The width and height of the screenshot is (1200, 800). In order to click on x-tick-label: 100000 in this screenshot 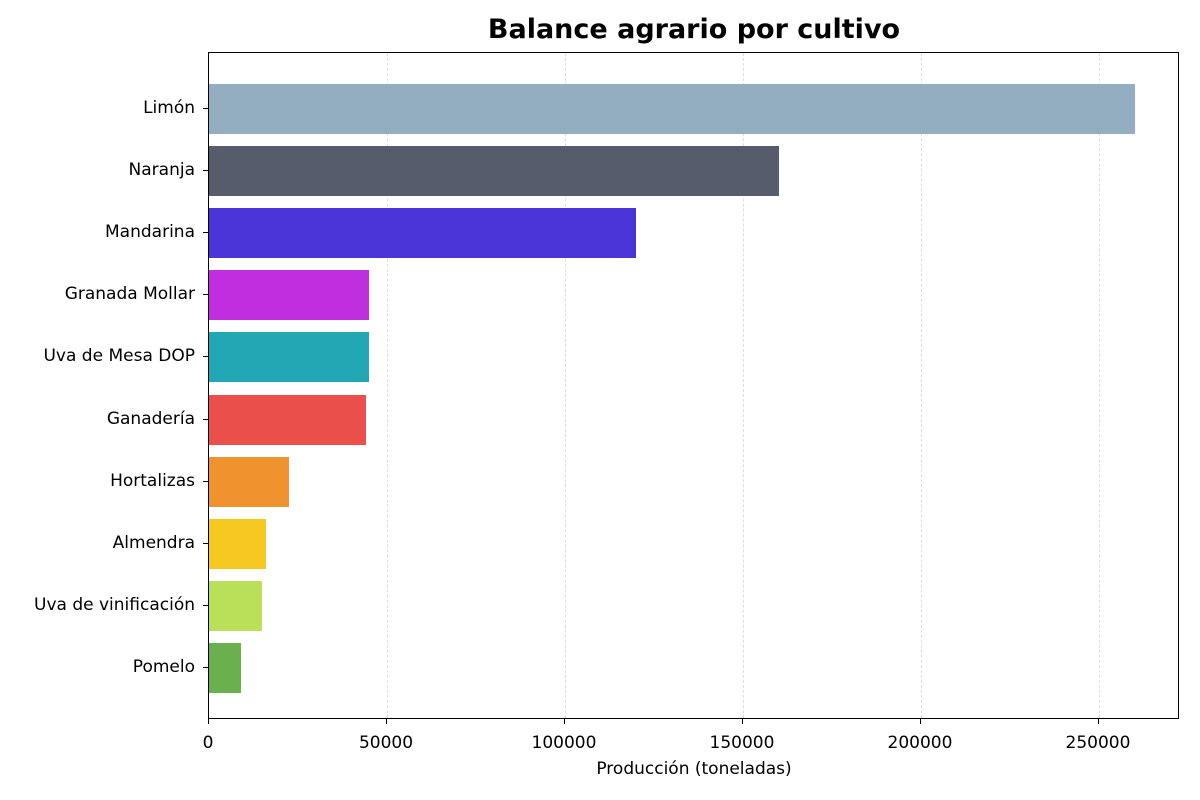, I will do `click(564, 743)`.